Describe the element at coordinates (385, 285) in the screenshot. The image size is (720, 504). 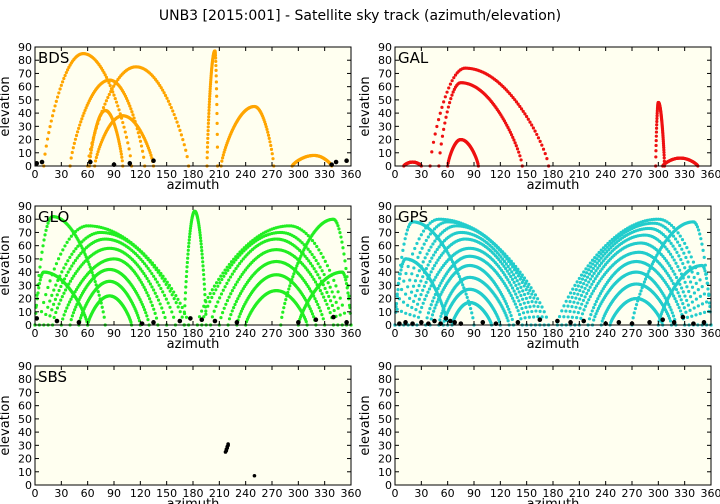
I see `y-tick-label: 30` at that location.